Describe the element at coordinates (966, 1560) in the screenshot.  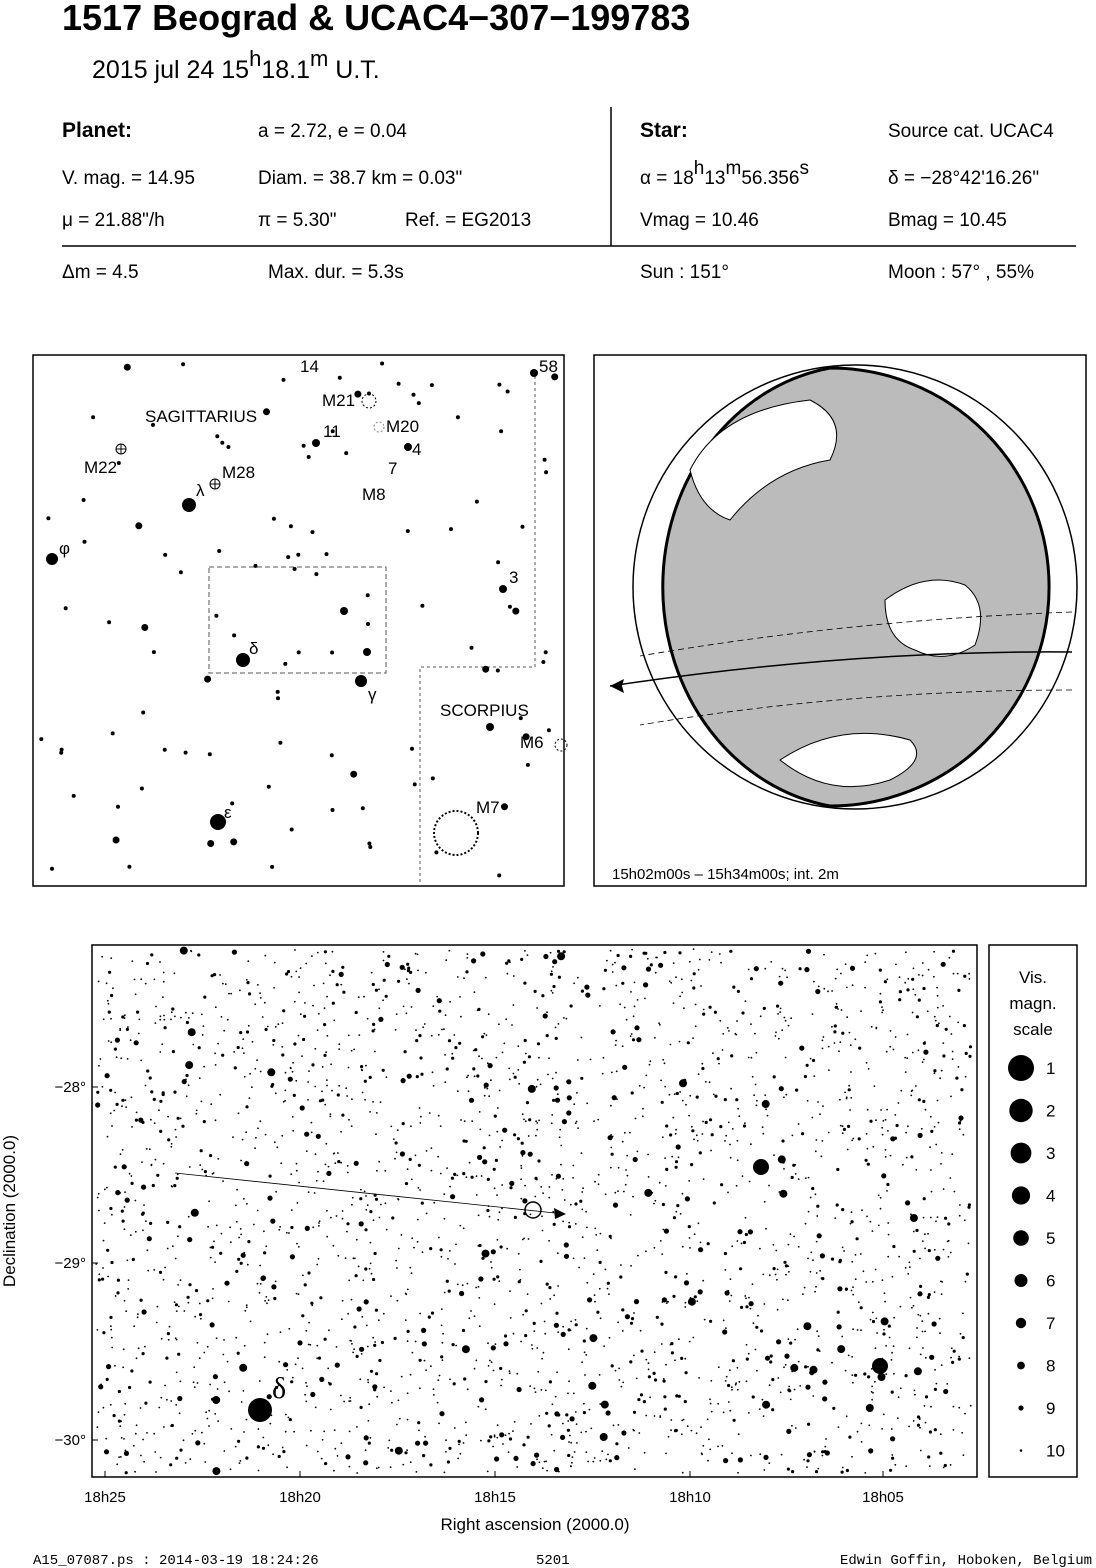
I see `footer-author: Edwin Goffin, Hoboken, Belgium` at that location.